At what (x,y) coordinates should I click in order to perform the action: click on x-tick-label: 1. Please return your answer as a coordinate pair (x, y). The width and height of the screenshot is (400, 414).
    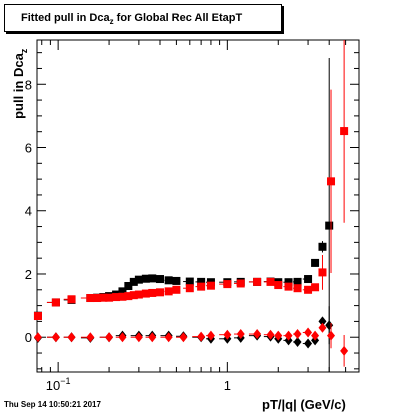
    Looking at the image, I should click on (227, 385).